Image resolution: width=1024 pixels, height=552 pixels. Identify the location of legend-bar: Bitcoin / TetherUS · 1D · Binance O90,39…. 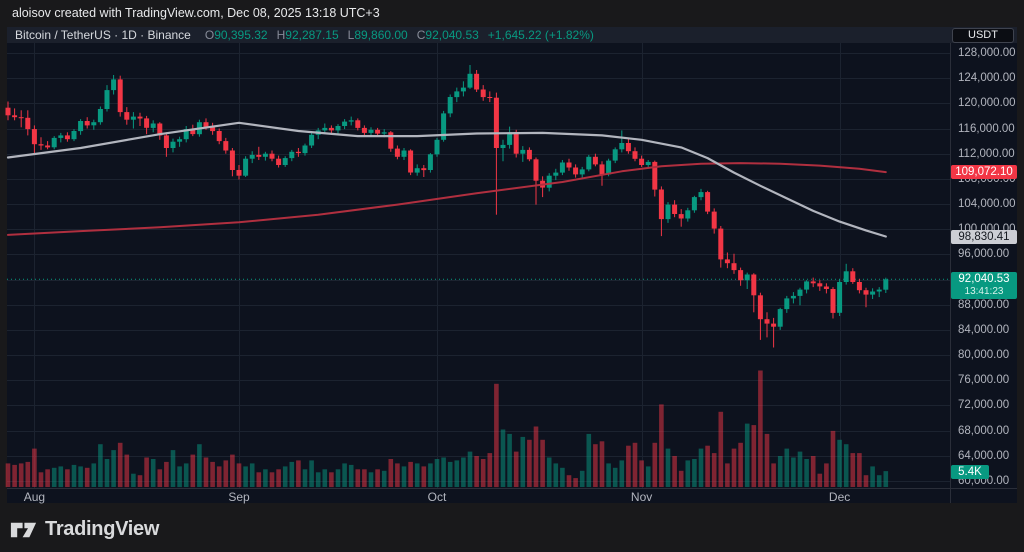
(512, 35).